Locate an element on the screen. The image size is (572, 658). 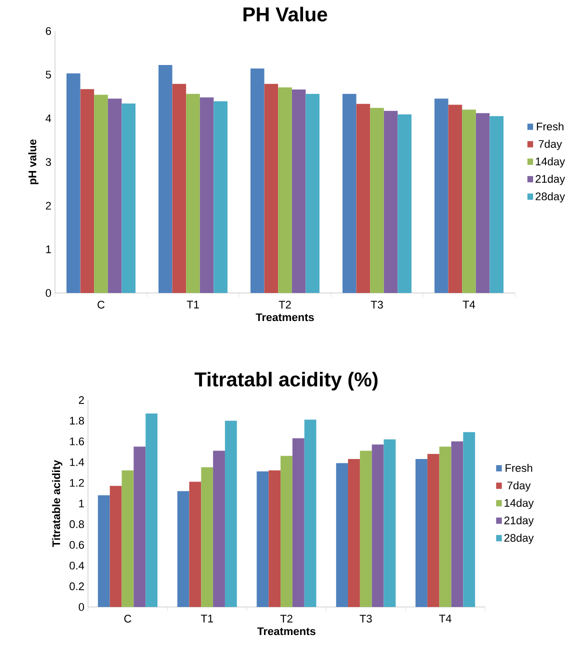
y-tick-label: 1.8 is located at coordinates (77, 420).